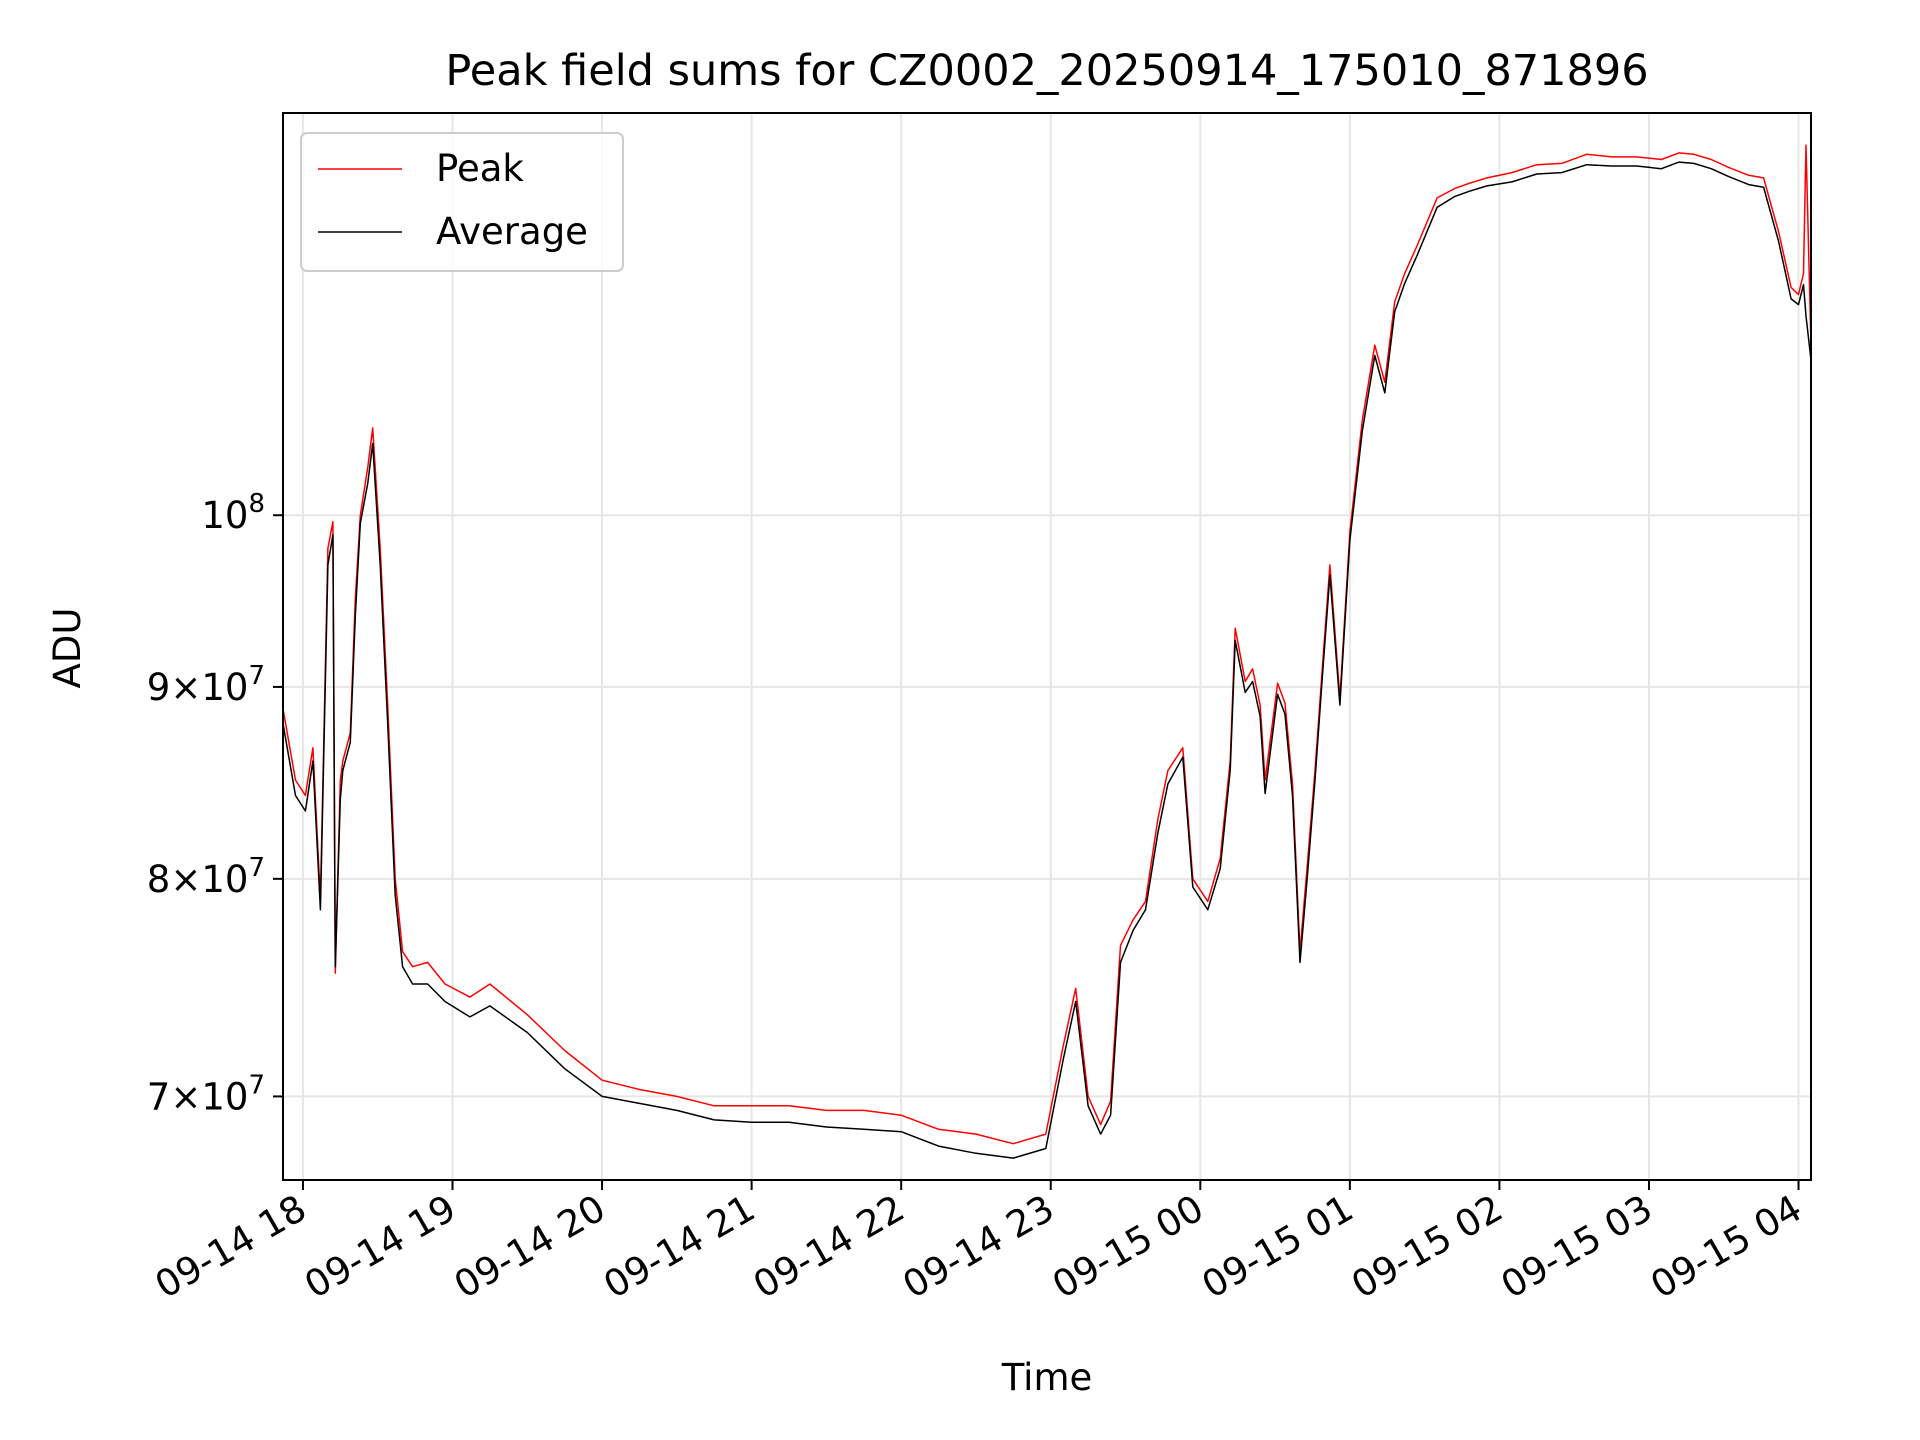 The image size is (1920, 1440). I want to click on y-tick-label: 7×10⁷, so click(206, 1094).